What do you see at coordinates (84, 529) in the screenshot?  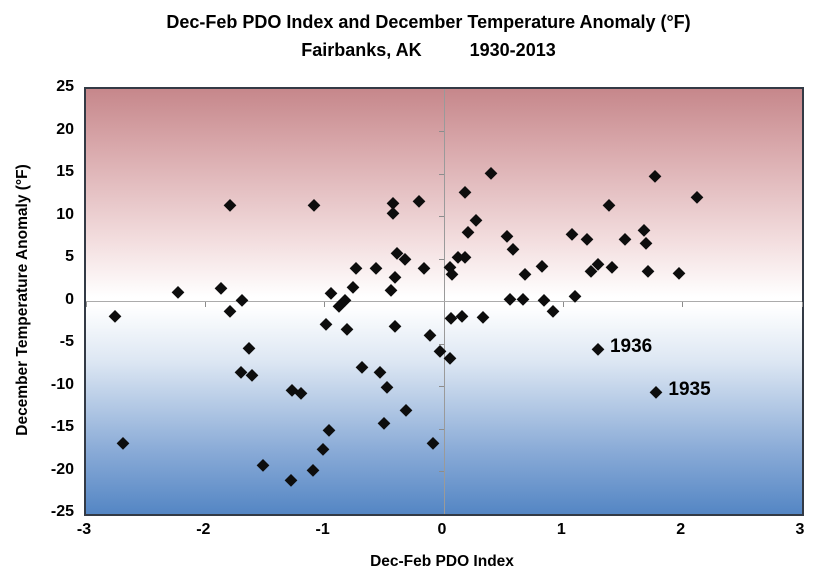 I see `x-tick-label: -3` at bounding box center [84, 529].